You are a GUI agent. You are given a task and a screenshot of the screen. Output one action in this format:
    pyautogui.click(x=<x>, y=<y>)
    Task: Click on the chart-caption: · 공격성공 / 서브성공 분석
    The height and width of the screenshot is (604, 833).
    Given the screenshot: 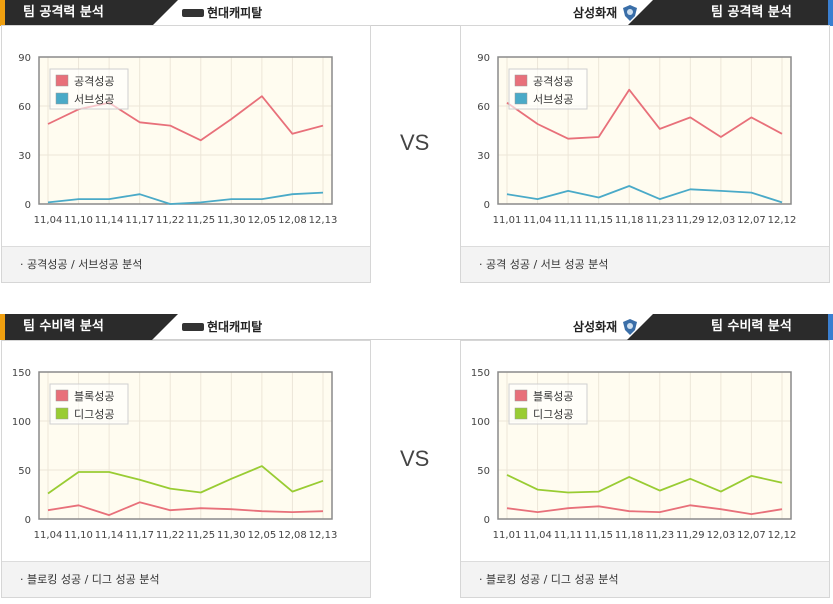 What is the action you would take?
    pyautogui.click(x=186, y=264)
    